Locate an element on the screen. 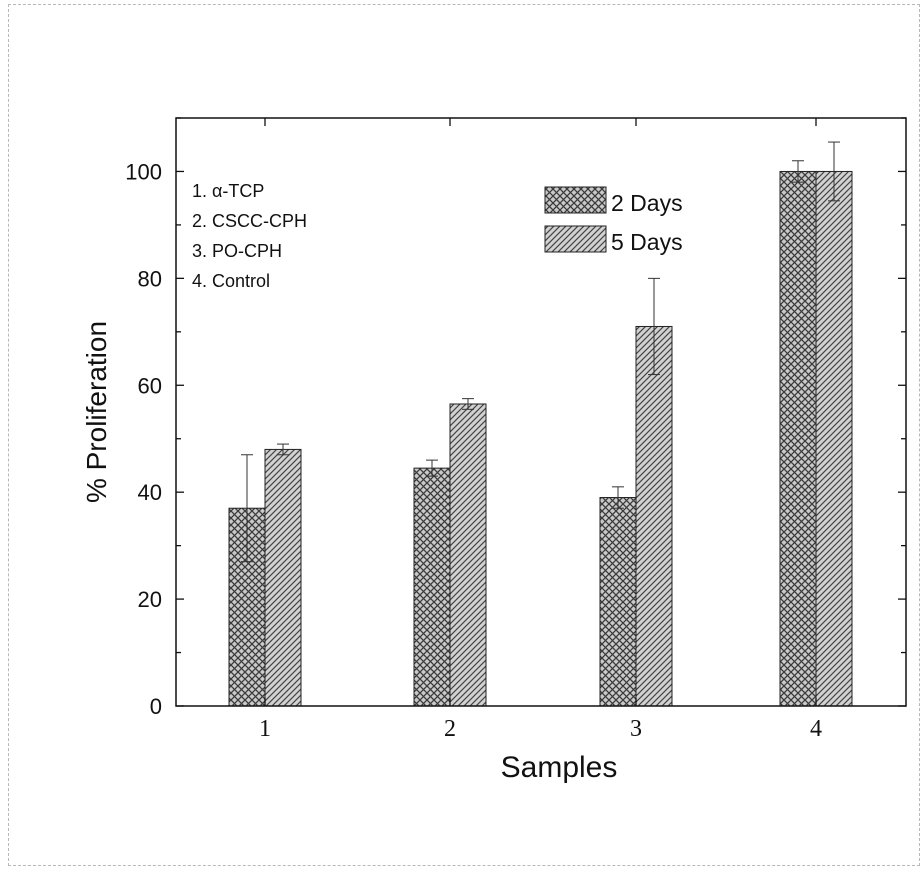 The width and height of the screenshot is (923, 869). legend-swatch-2-days is located at coordinates (575, 200).